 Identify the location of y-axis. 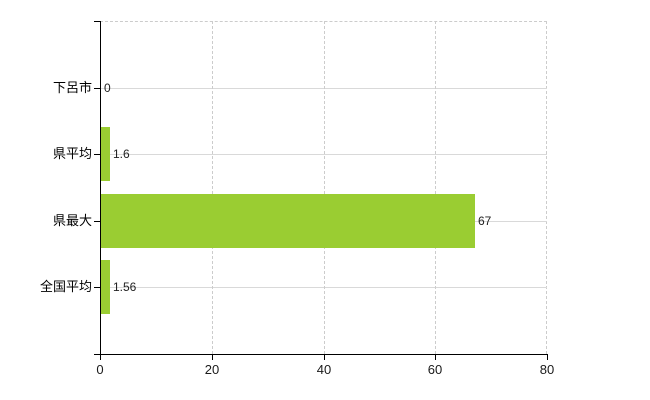
(100, 188).